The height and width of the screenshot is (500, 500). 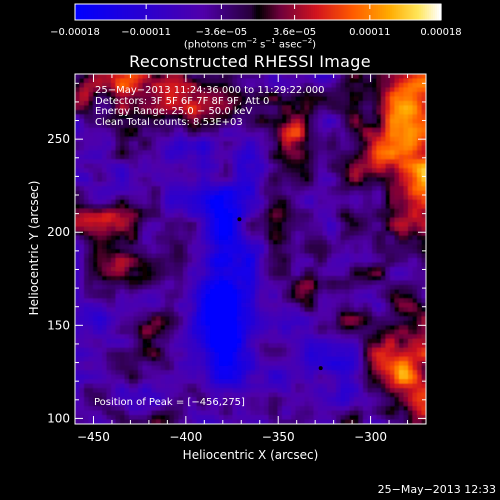 I want to click on colorbar-frame, so click(x=258, y=12).